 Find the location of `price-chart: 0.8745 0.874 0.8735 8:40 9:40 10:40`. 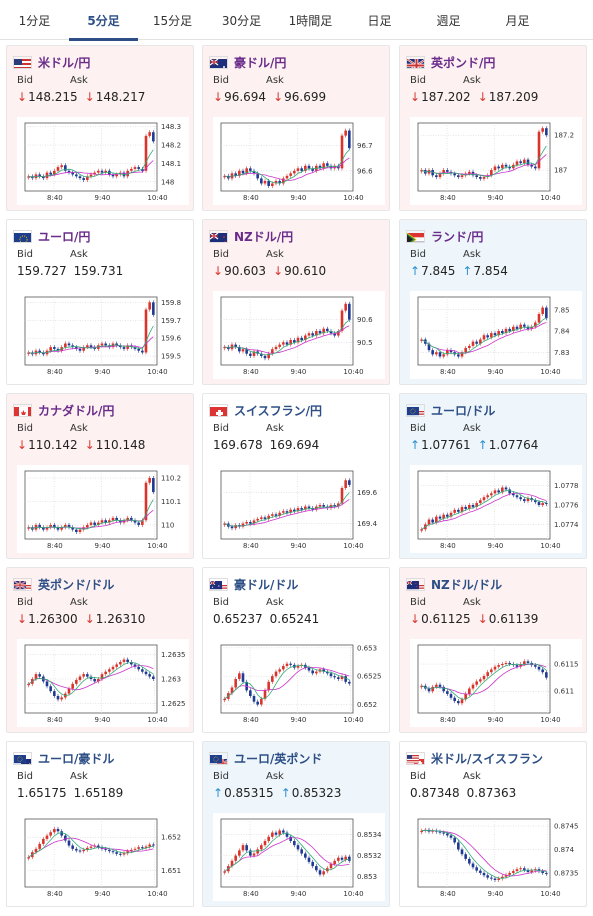

price-chart: 0.8745 0.874 0.8735 8:40 9:40 10:40 is located at coordinates (496, 857).